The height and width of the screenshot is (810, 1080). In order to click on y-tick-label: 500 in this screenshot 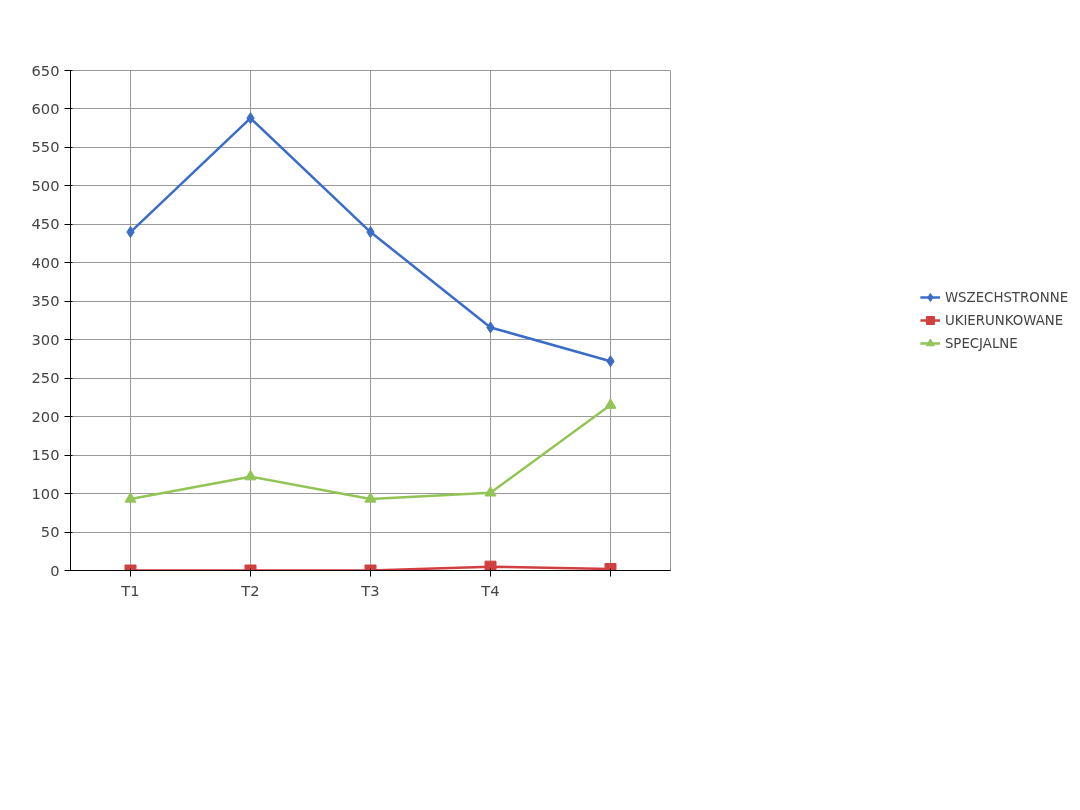, I will do `click(45, 185)`.